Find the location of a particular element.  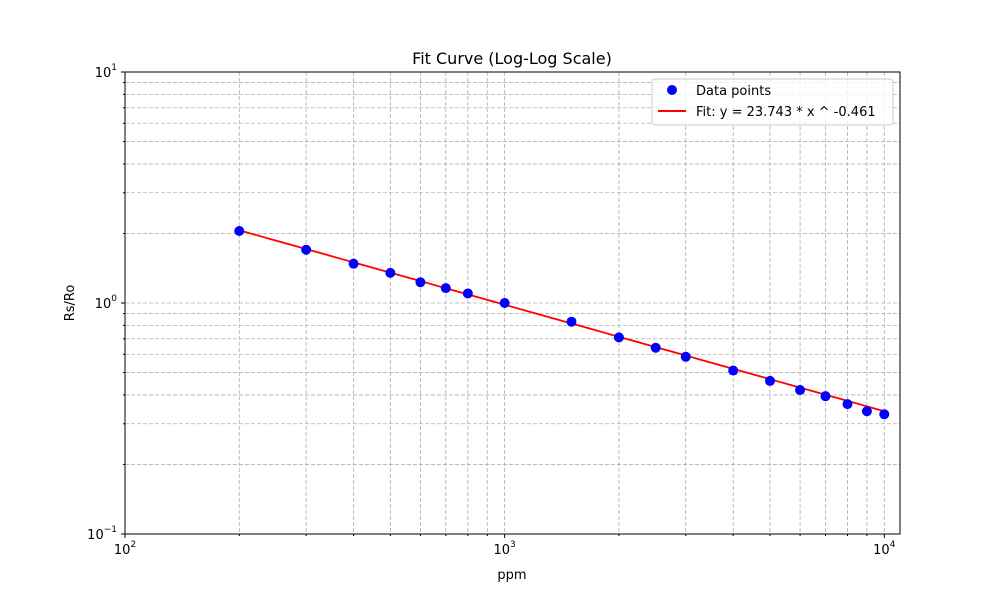

x-tick-label: 10³ is located at coordinates (505, 549).